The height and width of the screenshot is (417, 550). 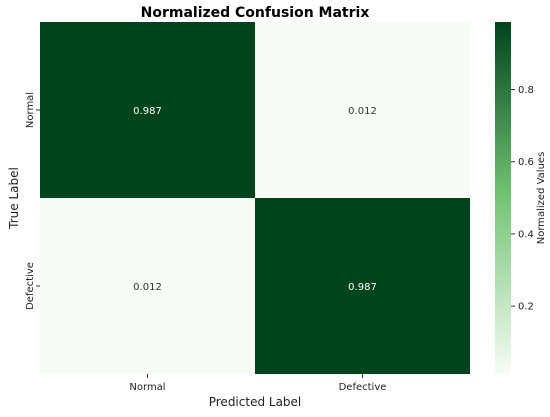 What do you see at coordinates (503, 198) in the screenshot?
I see `colorbar` at bounding box center [503, 198].